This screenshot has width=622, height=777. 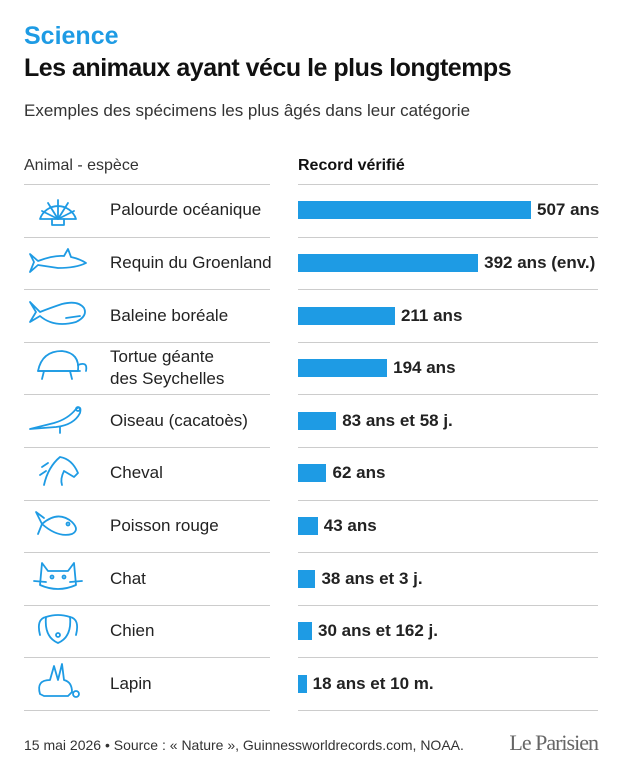 I want to click on value-label: 38 ans et 3 j., so click(x=372, y=578).